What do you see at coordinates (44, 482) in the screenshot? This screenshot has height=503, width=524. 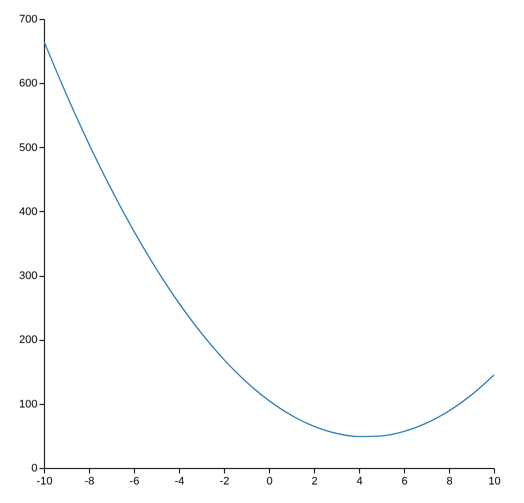 I see `x-tick-label: -10` at bounding box center [44, 482].